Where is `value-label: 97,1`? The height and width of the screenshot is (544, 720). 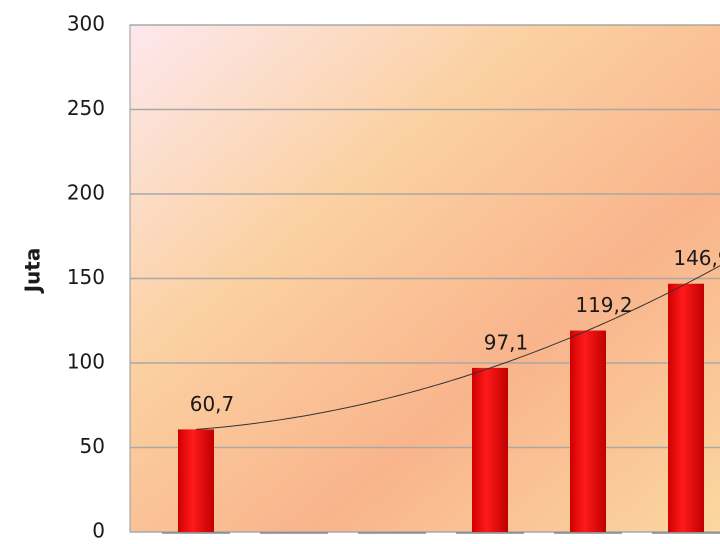
value-label: 97,1 is located at coordinates (506, 342).